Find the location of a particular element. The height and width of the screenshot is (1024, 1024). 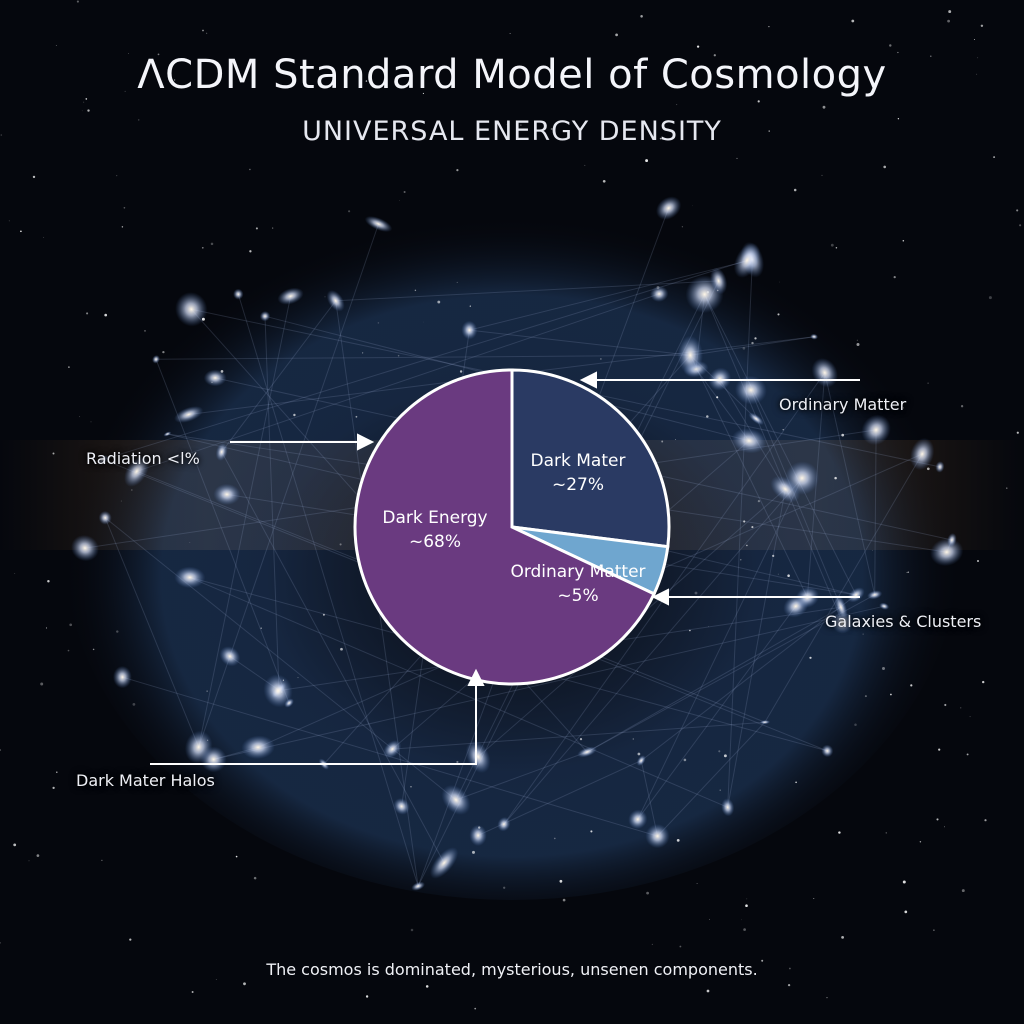

slice-value-label: ~68% is located at coordinates (435, 542).